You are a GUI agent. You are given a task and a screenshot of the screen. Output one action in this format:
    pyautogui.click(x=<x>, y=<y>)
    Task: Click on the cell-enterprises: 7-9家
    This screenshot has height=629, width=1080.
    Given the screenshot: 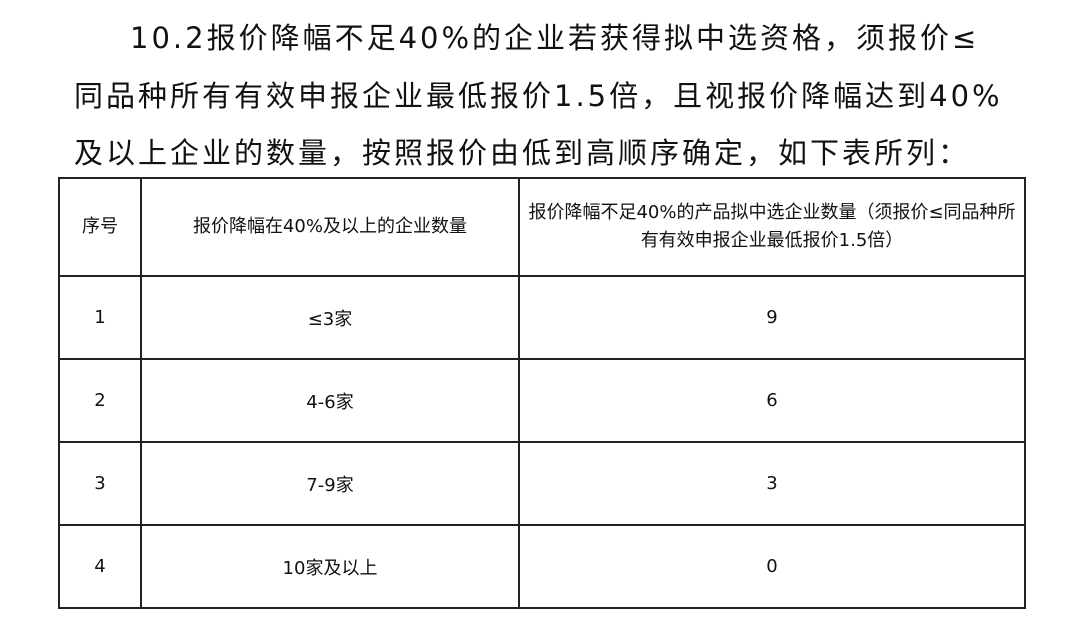 What is the action you would take?
    pyautogui.click(x=330, y=483)
    